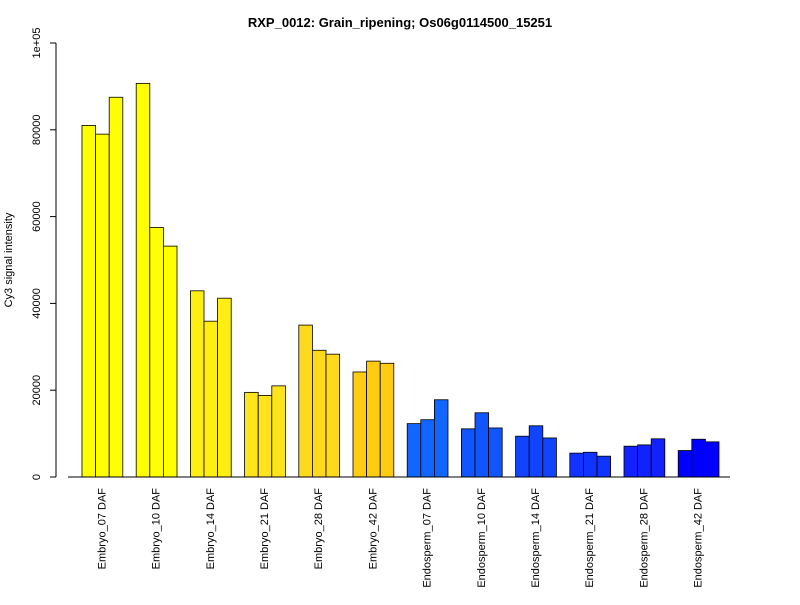 Image resolution: width=800 pixels, height=605 pixels. I want to click on x-category-label: Endosperm_07 DAF, so click(428, 538).